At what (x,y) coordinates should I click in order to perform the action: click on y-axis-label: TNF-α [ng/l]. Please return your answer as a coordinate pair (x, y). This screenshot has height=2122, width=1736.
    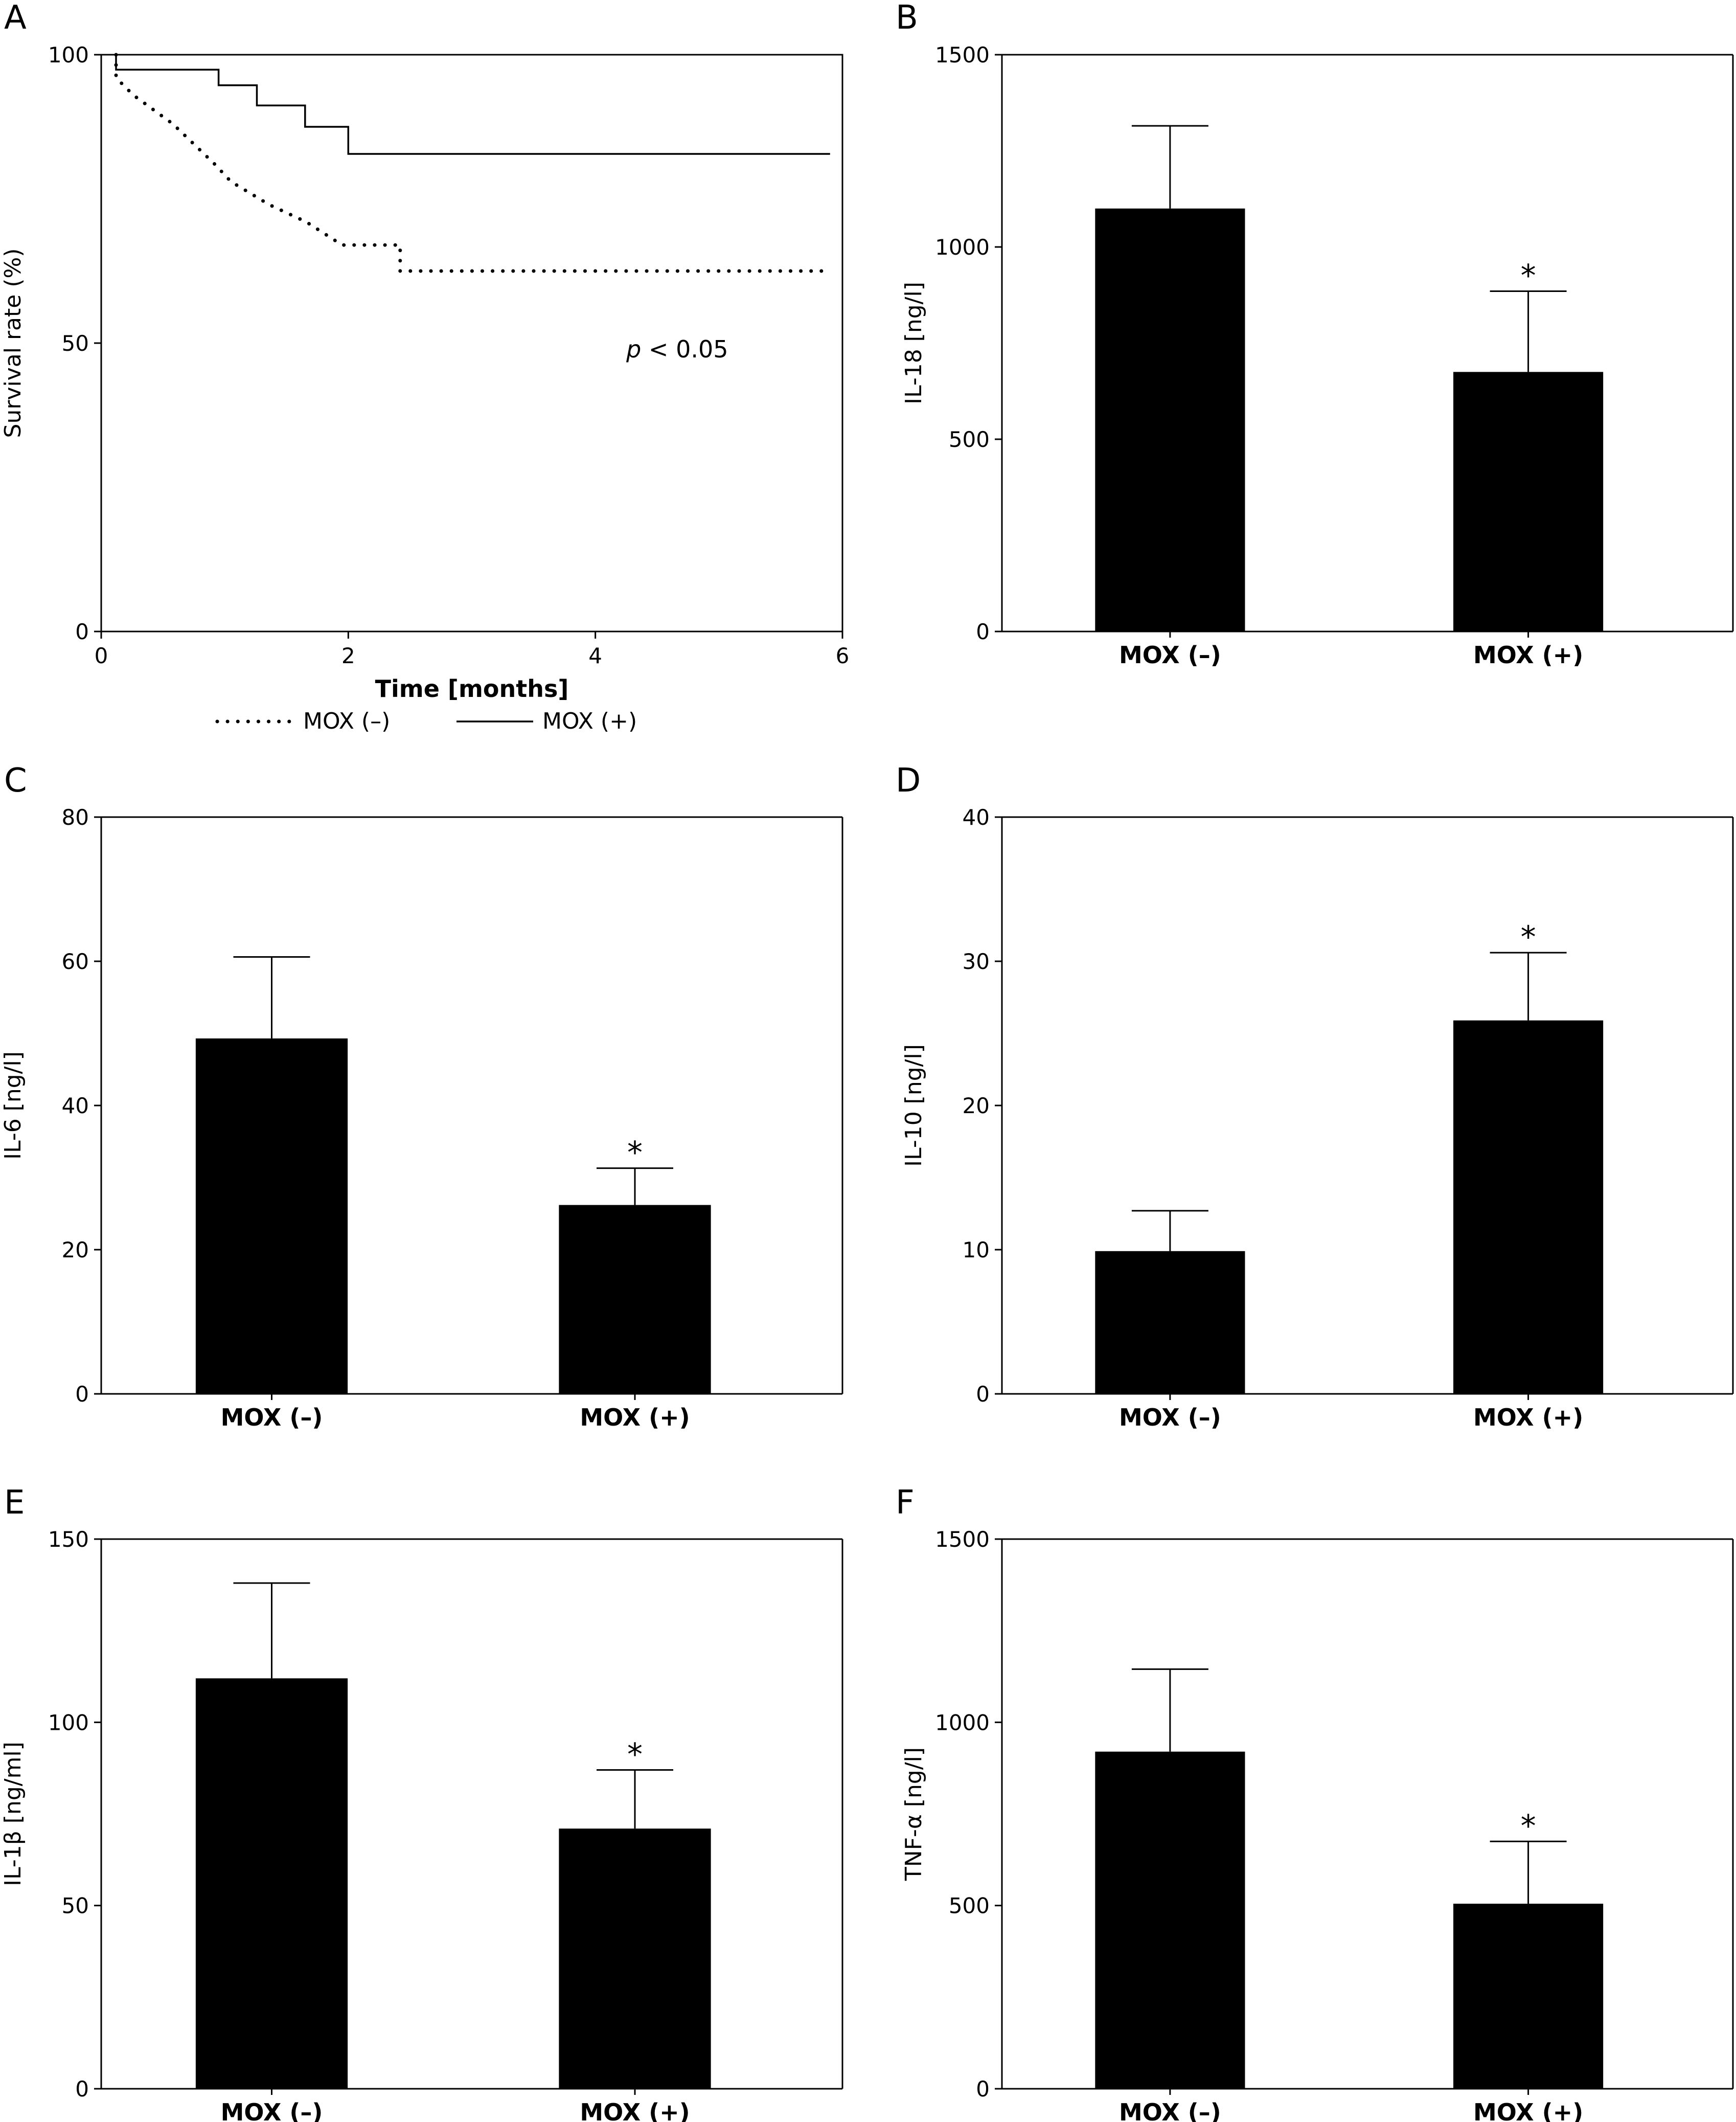
    Looking at the image, I should click on (914, 1814).